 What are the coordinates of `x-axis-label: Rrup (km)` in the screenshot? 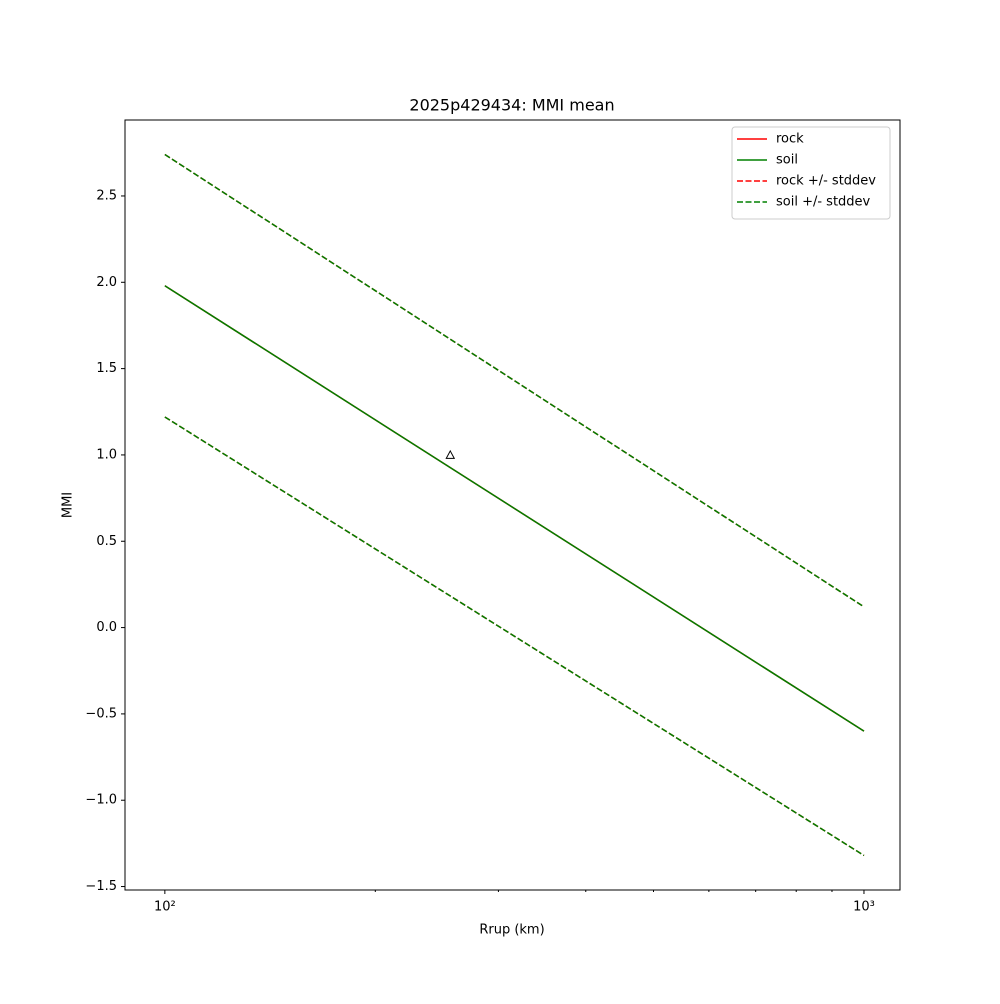 It's located at (511, 930).